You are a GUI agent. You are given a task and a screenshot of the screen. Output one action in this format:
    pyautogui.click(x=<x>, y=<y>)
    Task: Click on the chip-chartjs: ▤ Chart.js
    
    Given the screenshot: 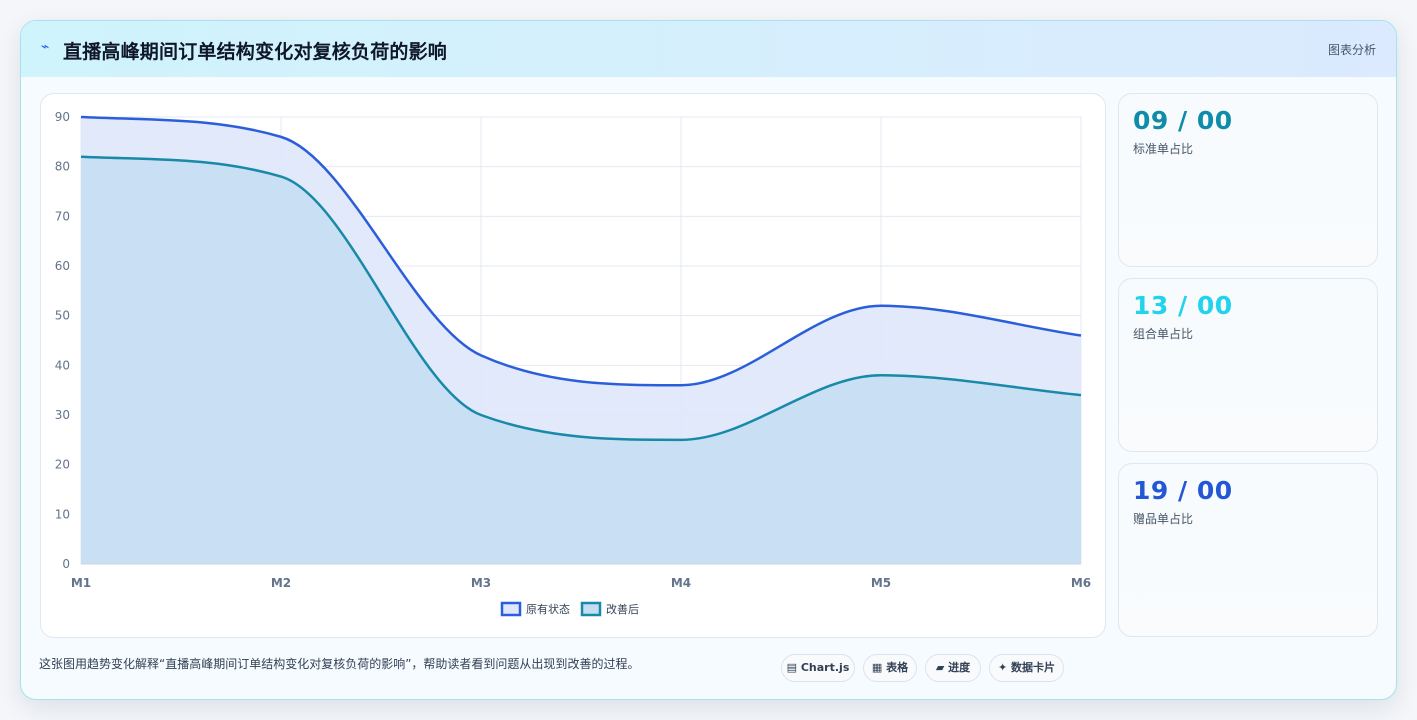 What is the action you would take?
    pyautogui.click(x=818, y=668)
    